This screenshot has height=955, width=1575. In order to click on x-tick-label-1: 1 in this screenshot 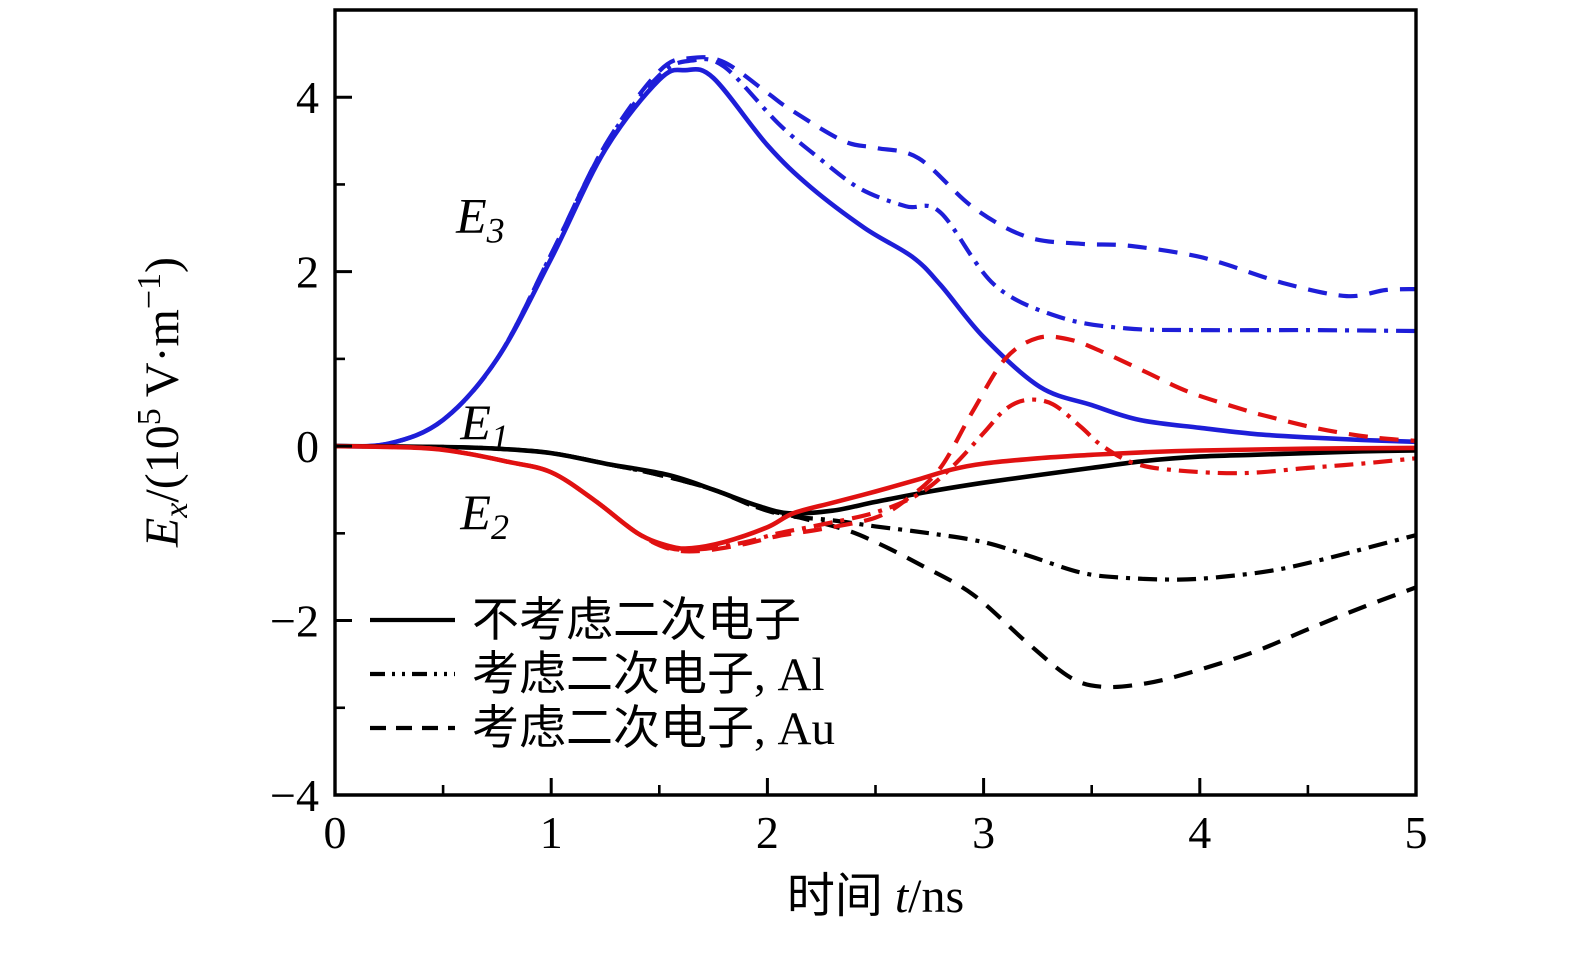, I will do `click(551, 832)`.